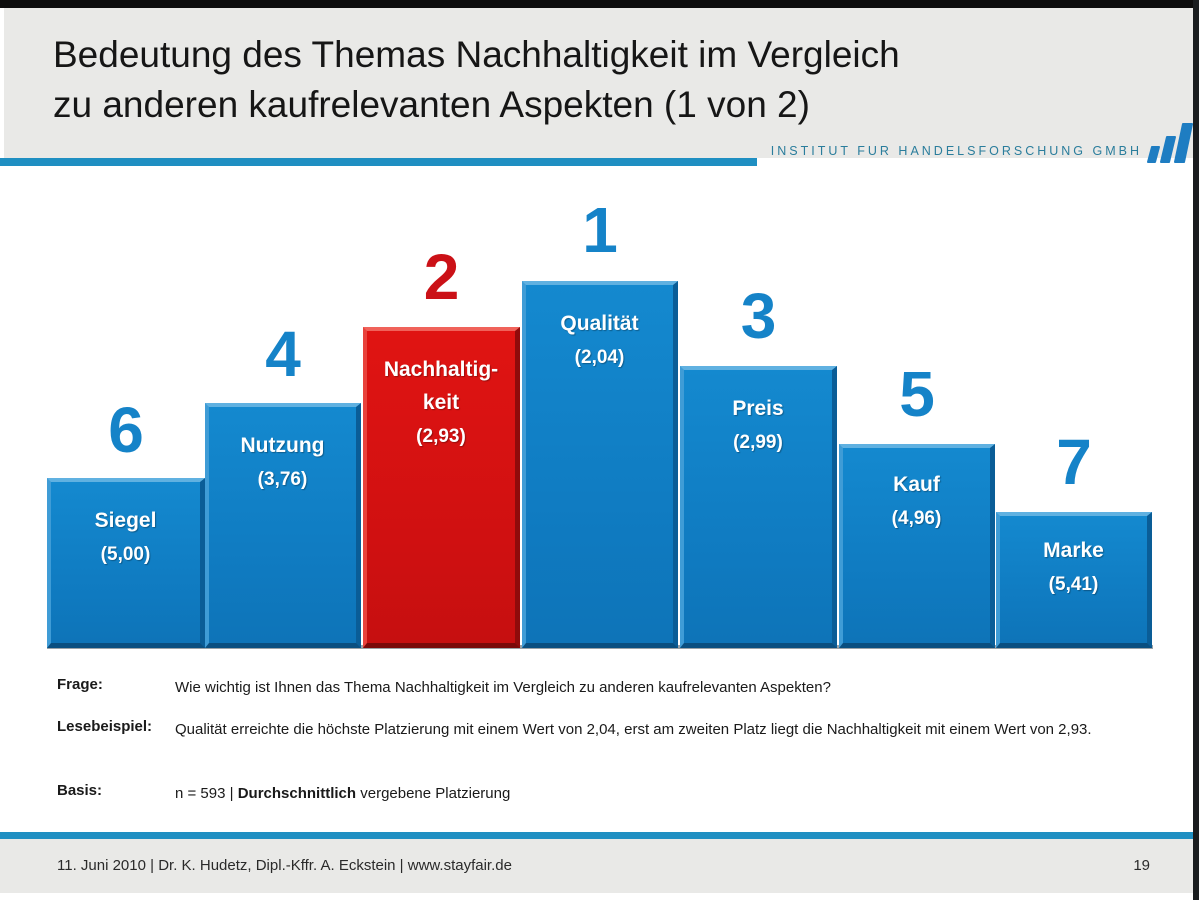 This screenshot has height=900, width=1199. Describe the element at coordinates (441, 487) in the screenshot. I see `bar-nachhaltigkeit: Nachhaltig-keit (2,93)` at that location.